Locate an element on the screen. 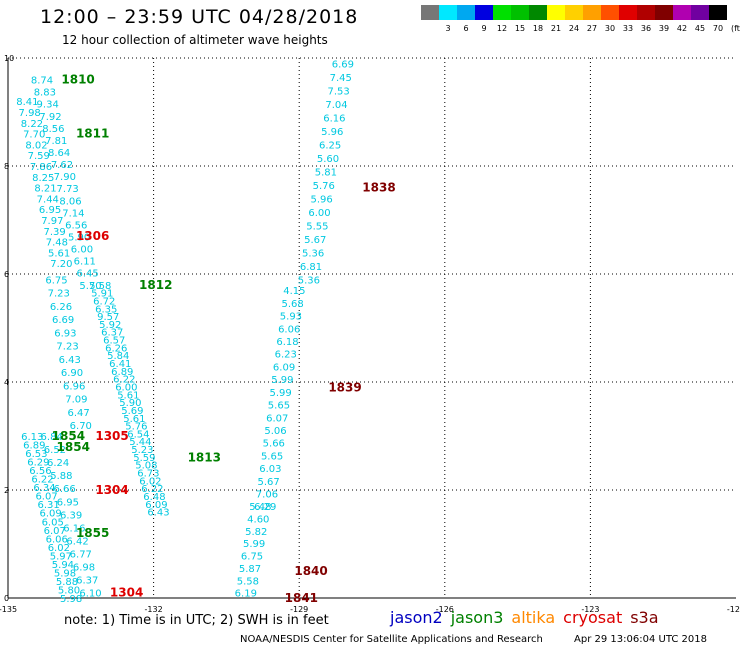 The image size is (740, 650). pass-label: 1306 is located at coordinates (92, 236).